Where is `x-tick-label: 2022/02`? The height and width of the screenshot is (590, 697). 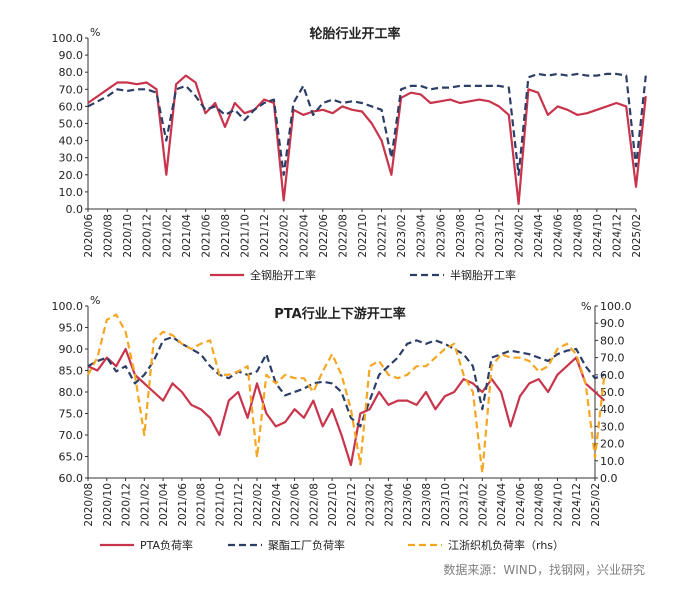
x-tick-label: 2022/02 is located at coordinates (258, 505).